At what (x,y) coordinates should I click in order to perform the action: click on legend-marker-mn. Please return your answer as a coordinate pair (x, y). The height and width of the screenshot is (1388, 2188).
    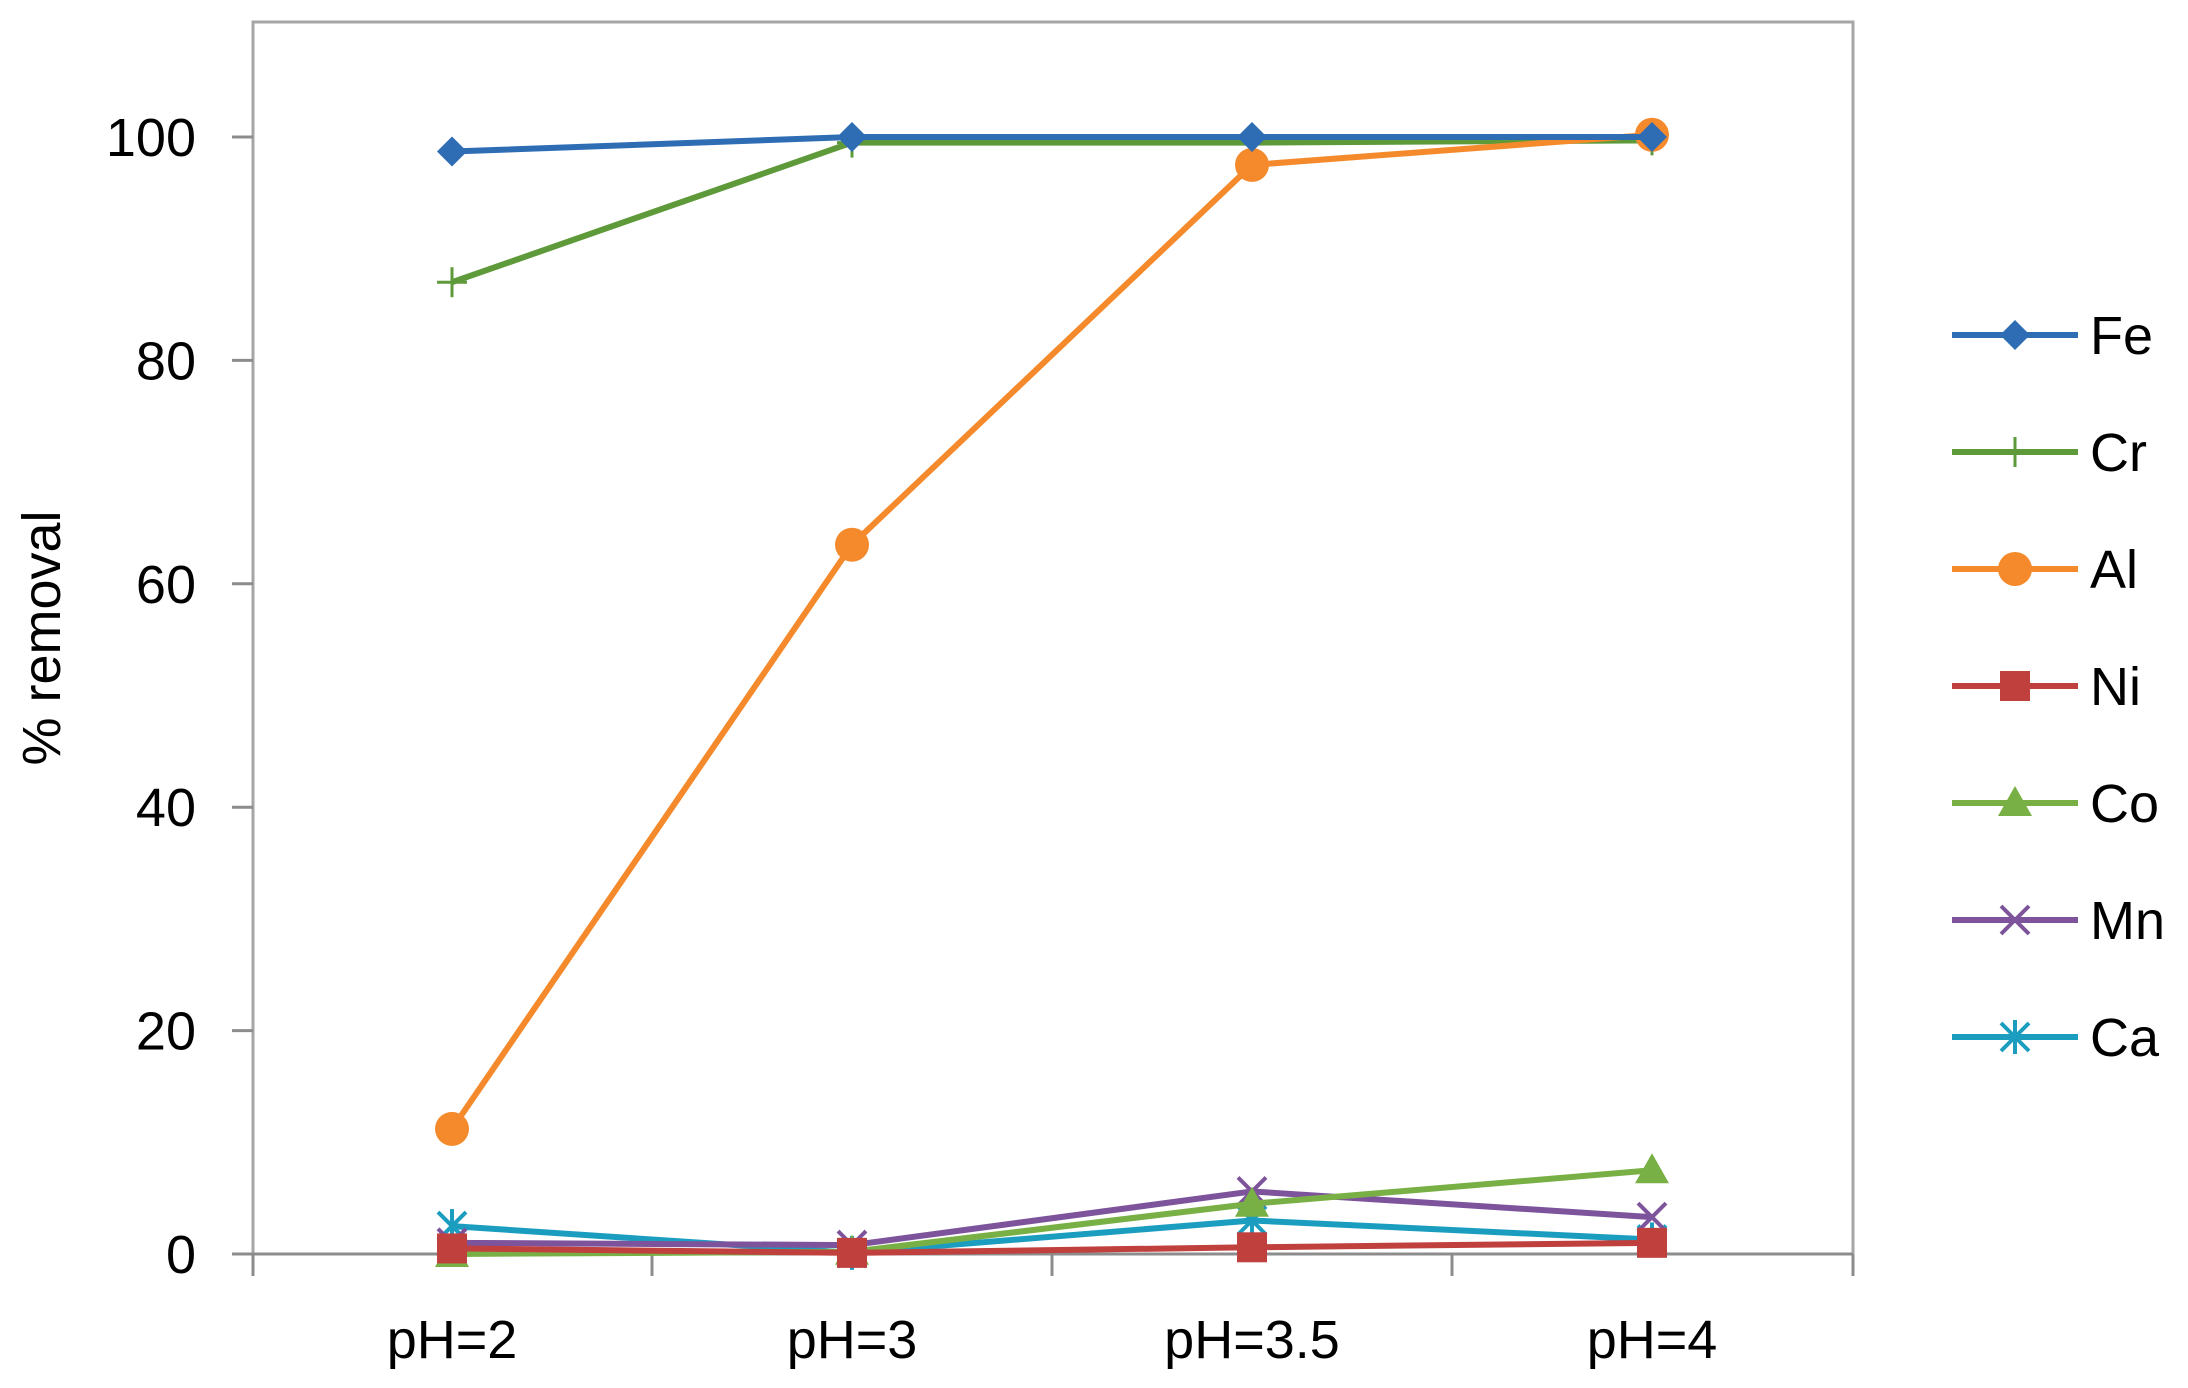
    Looking at the image, I should click on (2015, 920).